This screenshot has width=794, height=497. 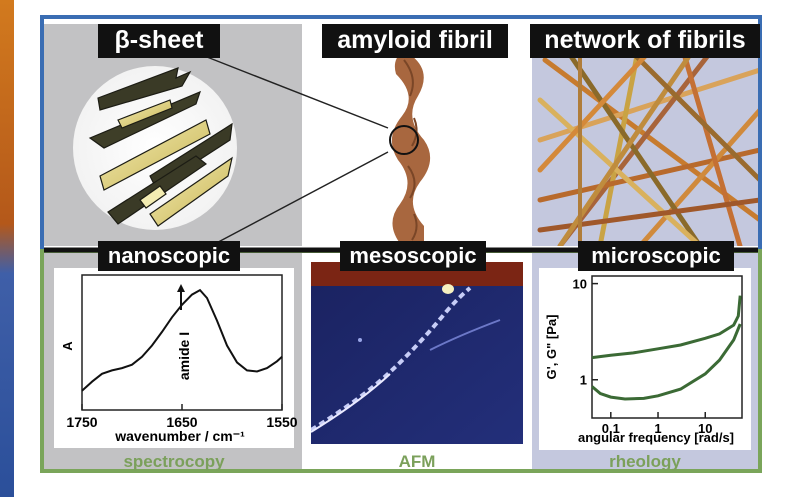 What do you see at coordinates (174, 461) in the screenshot?
I see `caption-spectroscopy: spectrocopy` at bounding box center [174, 461].